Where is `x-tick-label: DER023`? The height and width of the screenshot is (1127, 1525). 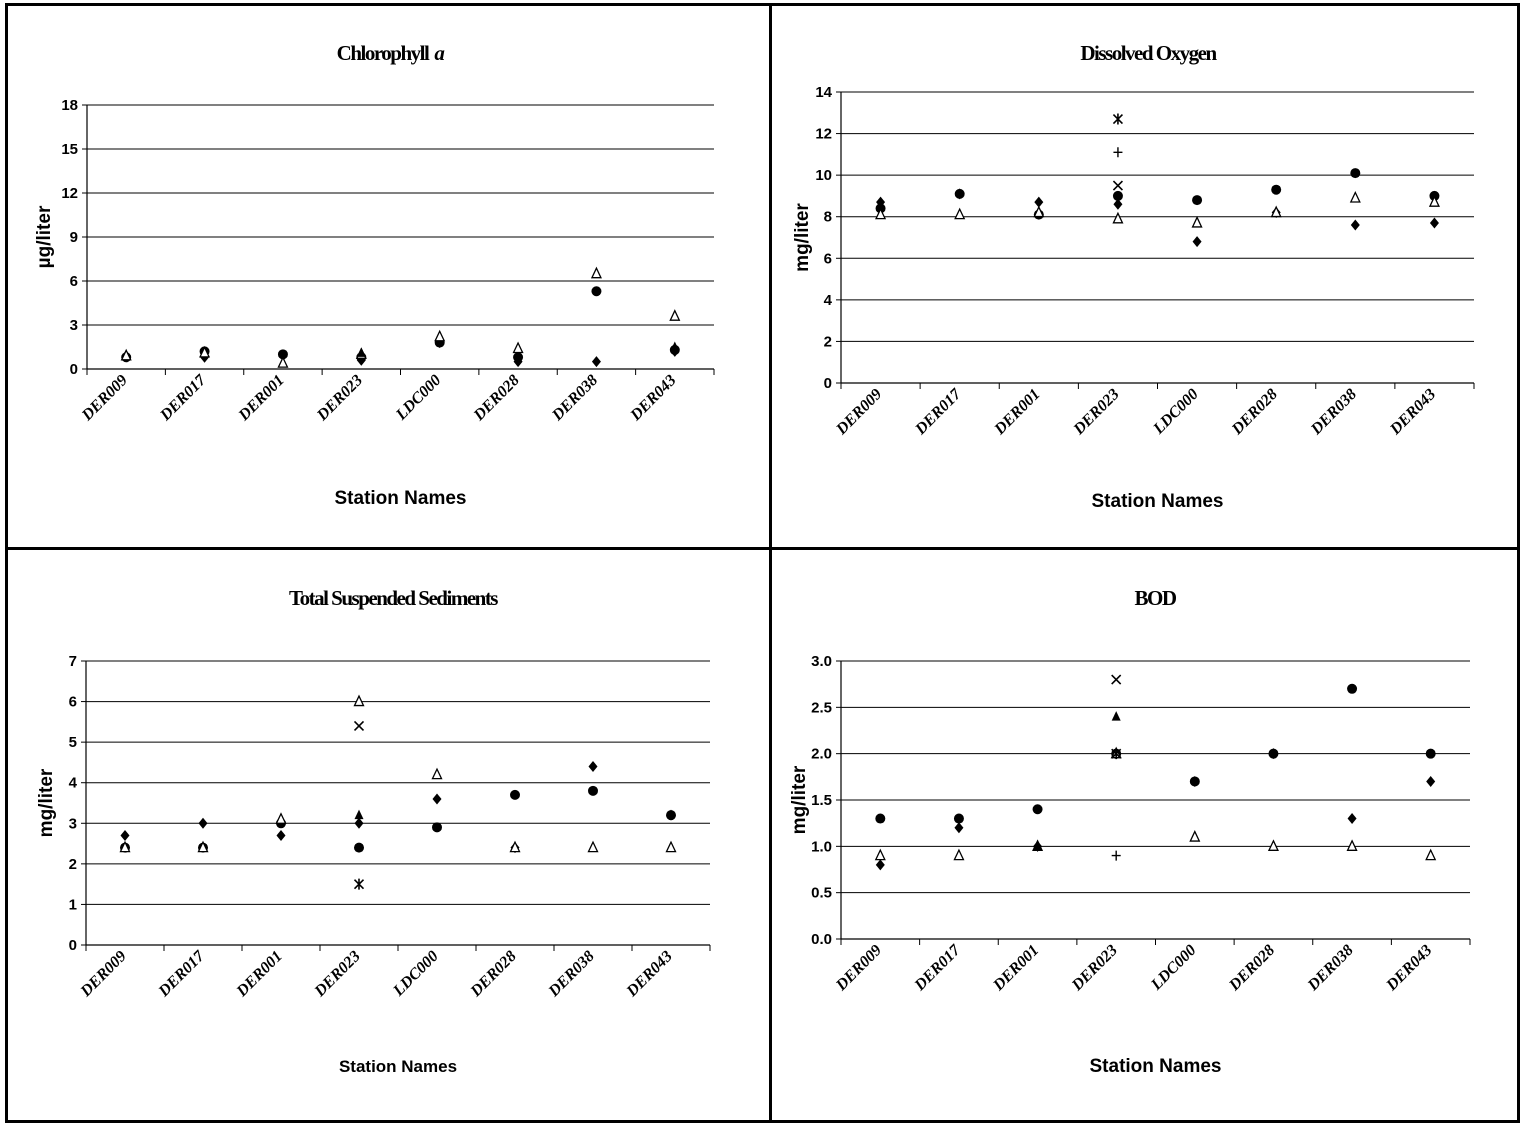
x-tick-label: DER023 is located at coordinates (1096, 412).